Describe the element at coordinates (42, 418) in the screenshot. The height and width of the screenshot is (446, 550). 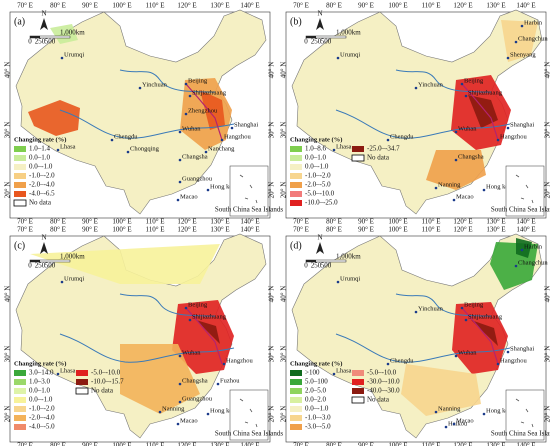
I see `legend-label: -2.0–-4.0` at that location.